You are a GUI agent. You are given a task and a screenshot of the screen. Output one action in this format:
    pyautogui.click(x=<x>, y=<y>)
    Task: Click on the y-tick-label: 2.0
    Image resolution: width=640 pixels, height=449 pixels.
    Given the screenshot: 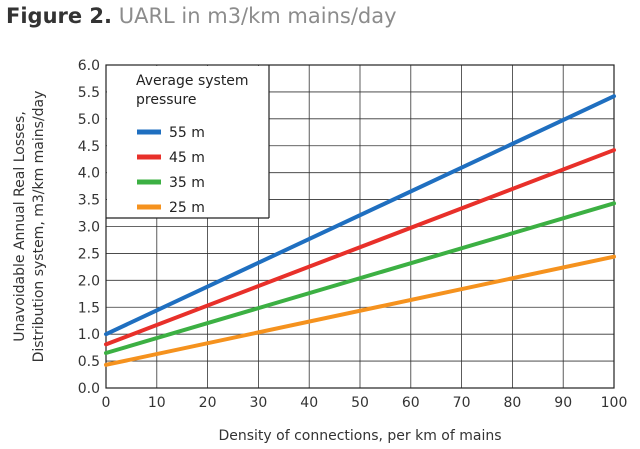 What is the action you would take?
    pyautogui.click(x=89, y=281)
    